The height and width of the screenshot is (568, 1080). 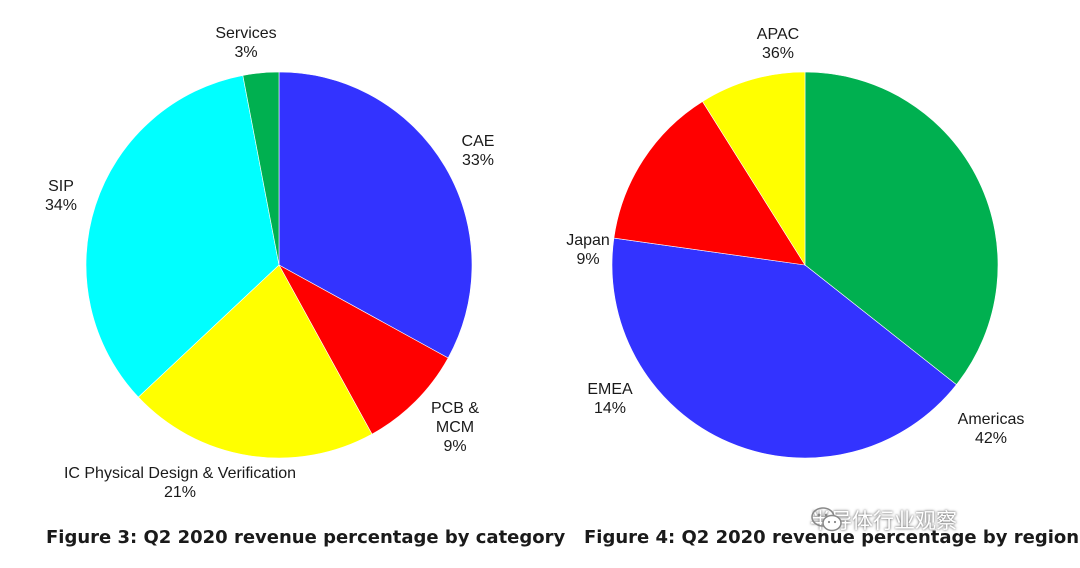 What do you see at coordinates (826, 519) in the screenshot?
I see `wechat-logo-icon` at bounding box center [826, 519].